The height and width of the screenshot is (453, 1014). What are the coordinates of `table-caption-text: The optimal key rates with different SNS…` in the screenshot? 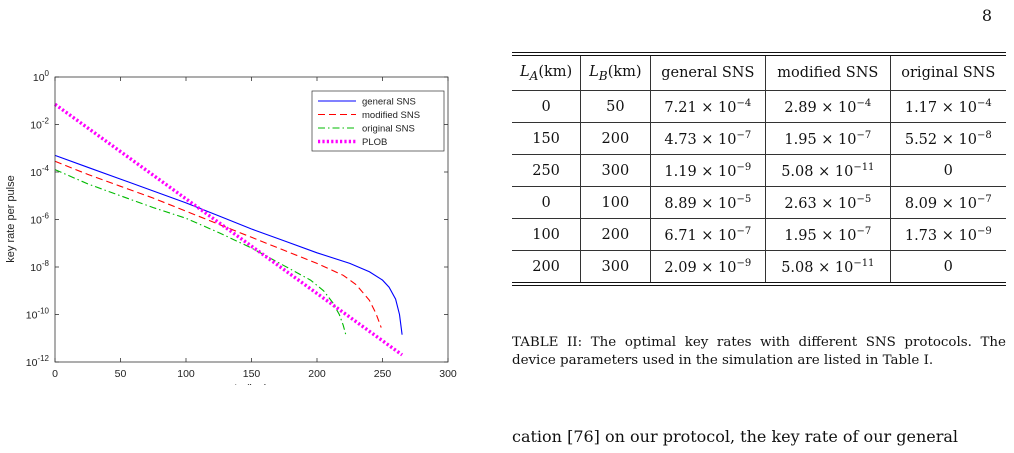 It's located at (759, 351).